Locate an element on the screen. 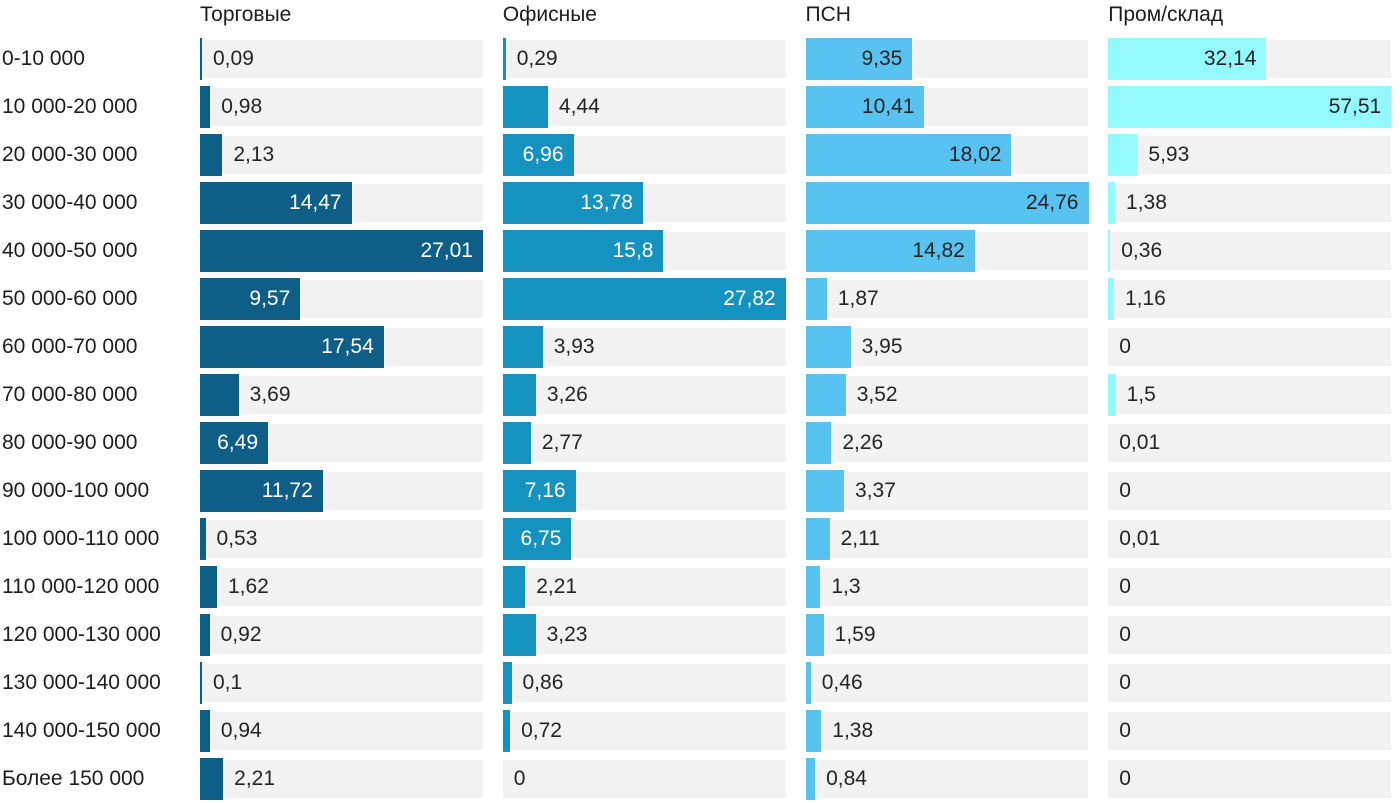  bar-cell: 27,01 is located at coordinates (341, 251).